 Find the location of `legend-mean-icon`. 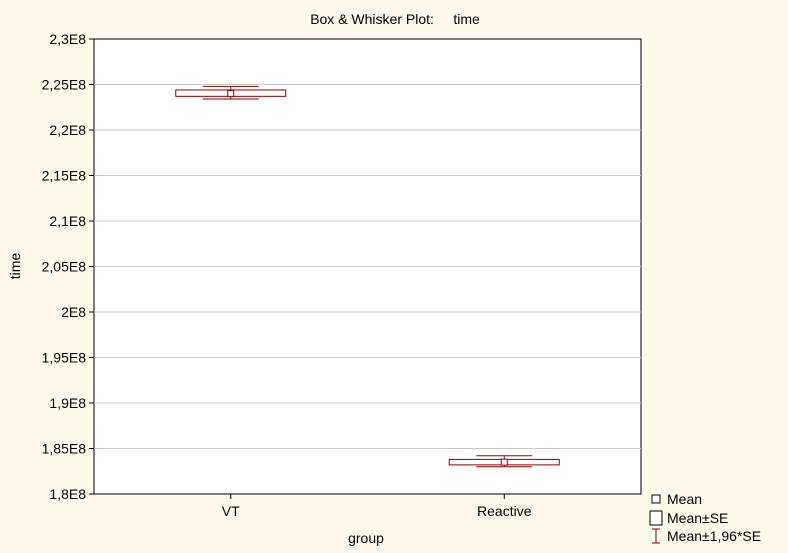

legend-mean-icon is located at coordinates (656, 499).